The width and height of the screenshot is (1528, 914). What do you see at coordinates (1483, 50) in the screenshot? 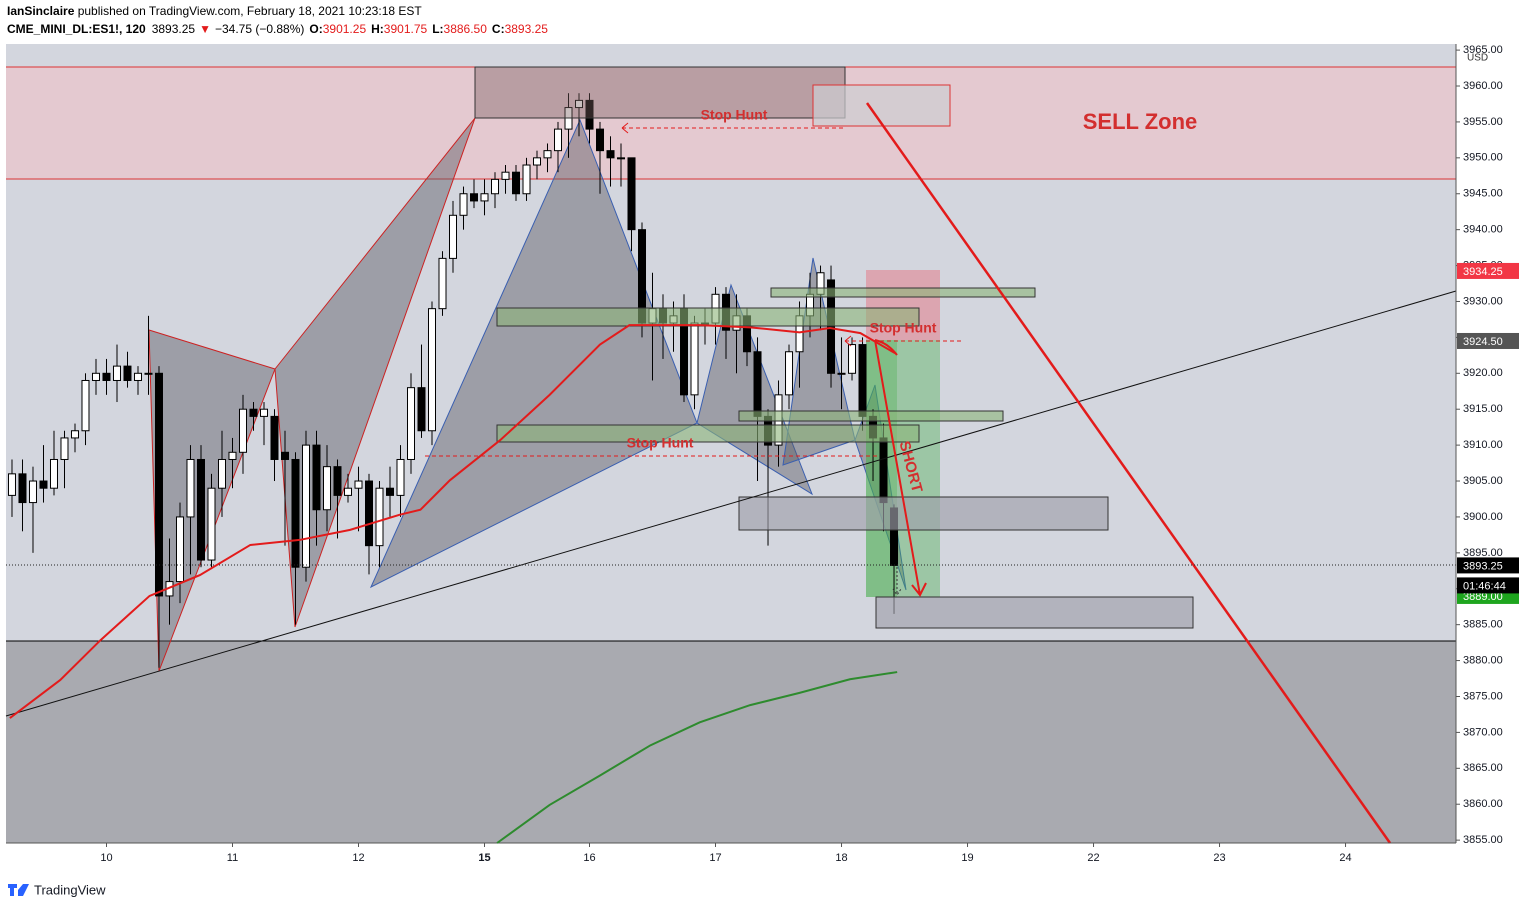
I see `y-tick-label: 3965.00` at bounding box center [1483, 50].